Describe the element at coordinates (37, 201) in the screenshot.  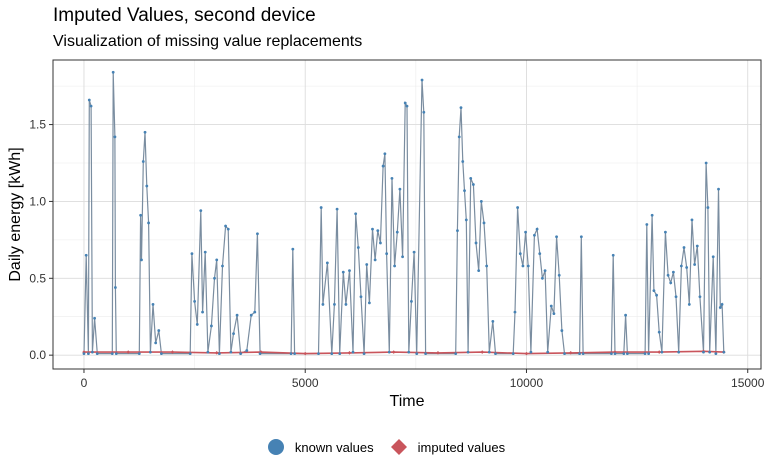
I see `y-tick-label: 1.0` at that location.